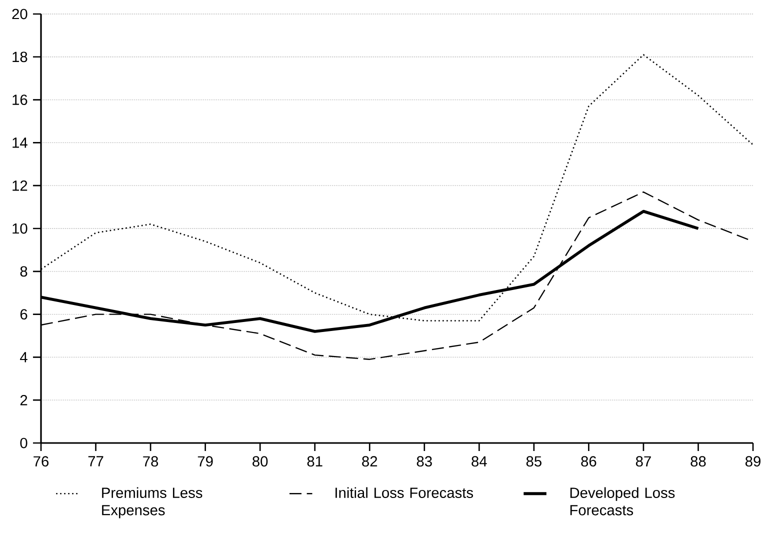 The width and height of the screenshot is (767, 546). Describe the element at coordinates (752, 461) in the screenshot. I see `x-tick-label: 89` at that location.